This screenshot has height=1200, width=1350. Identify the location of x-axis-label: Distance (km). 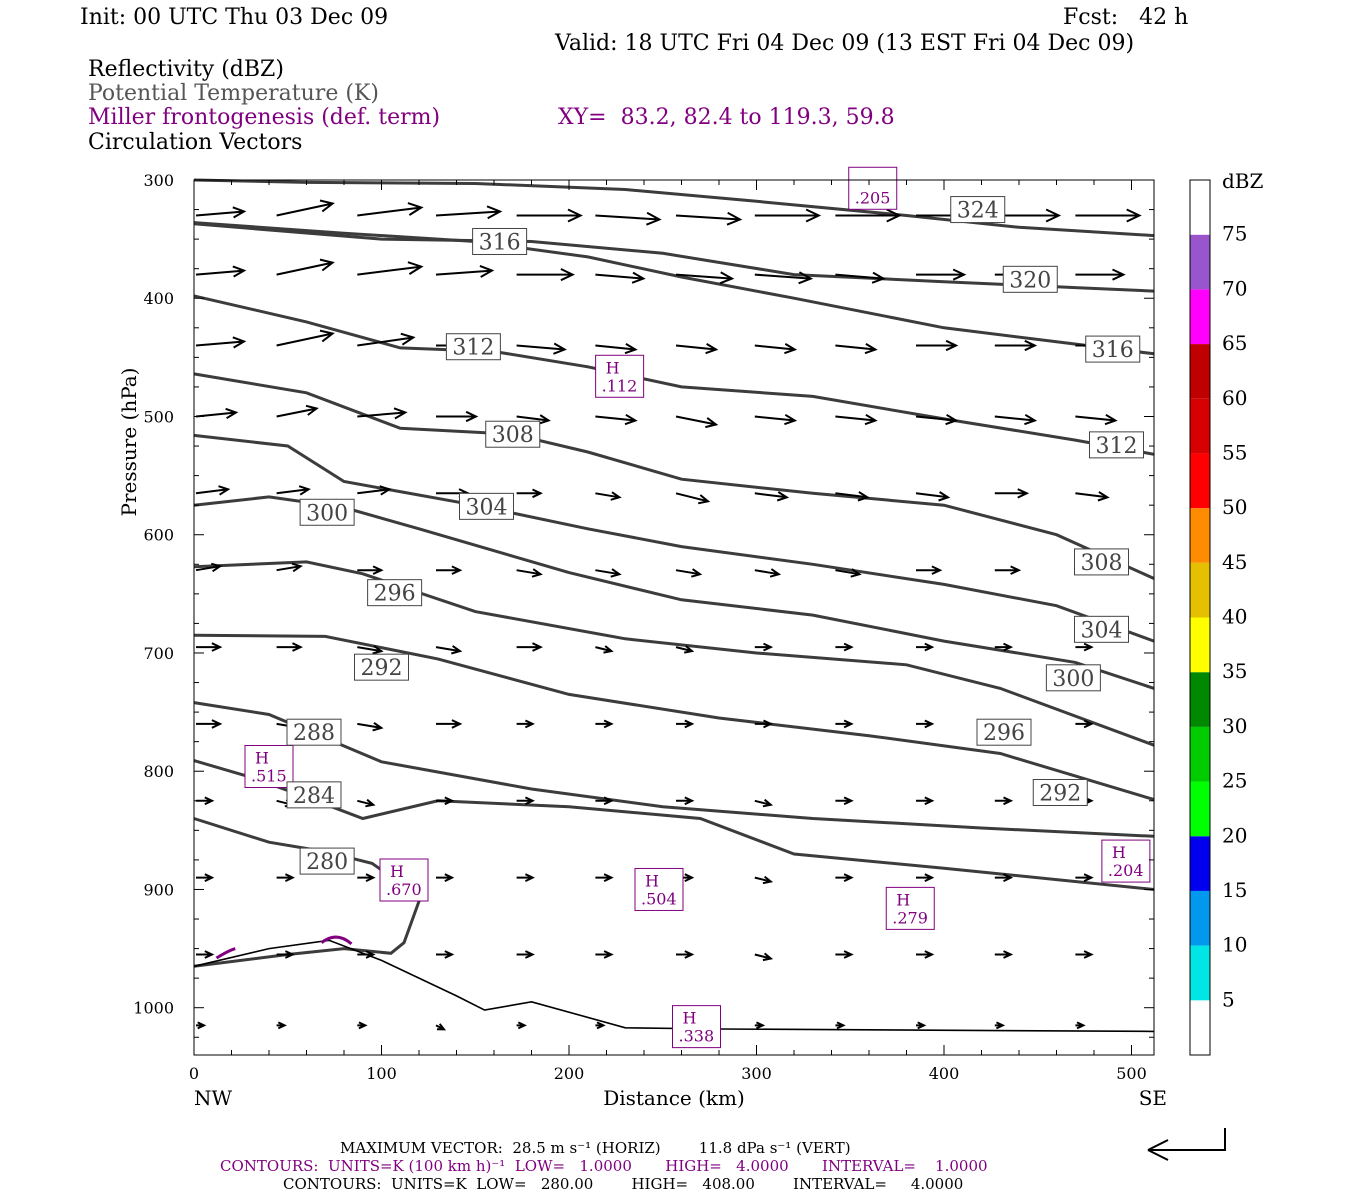
(674, 1098).